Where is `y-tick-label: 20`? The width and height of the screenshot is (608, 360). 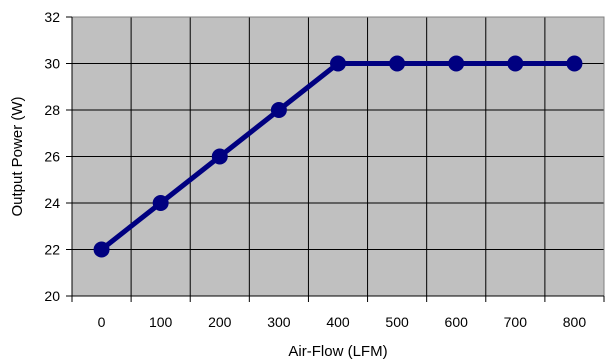
y-tick-label: 20 is located at coordinates (52, 296).